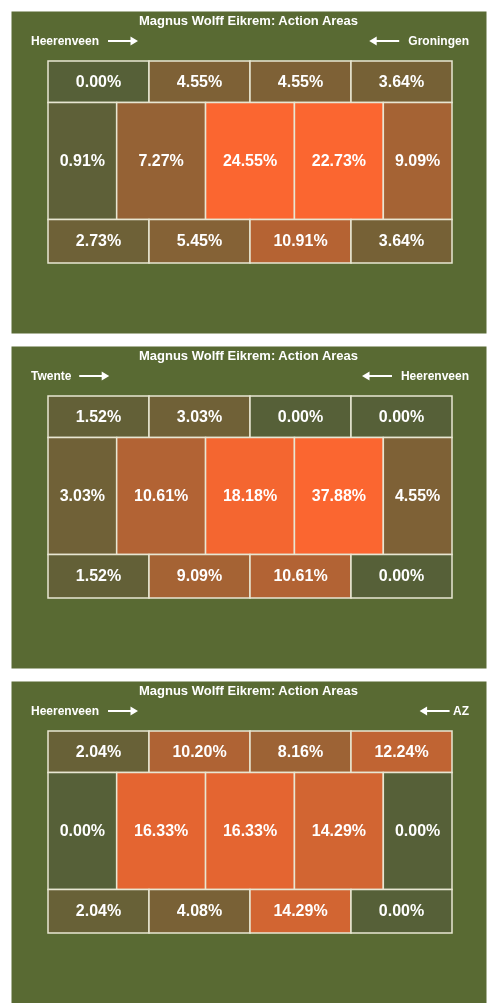 The width and height of the screenshot is (495, 1003). I want to click on data-label: 37.88%, so click(339, 495).